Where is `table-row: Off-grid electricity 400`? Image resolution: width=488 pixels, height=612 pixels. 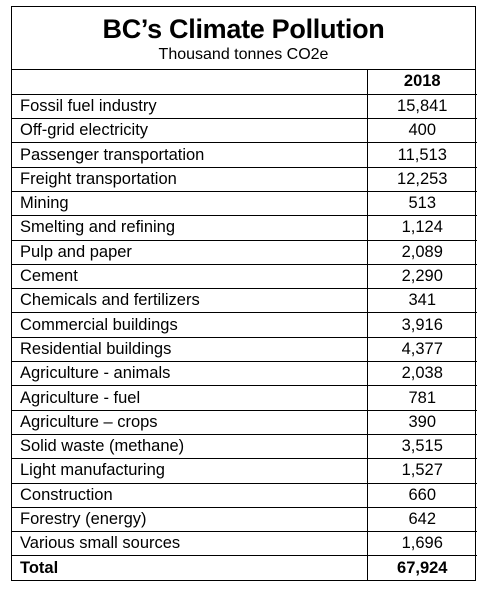 table-row: Off-grid electricity 400 is located at coordinates (244, 131).